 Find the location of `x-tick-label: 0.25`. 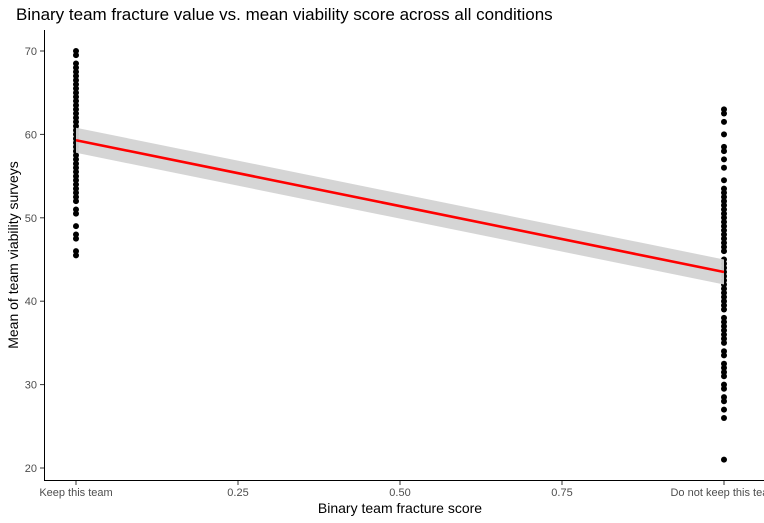

x-tick-label: 0.25 is located at coordinates (237, 493).